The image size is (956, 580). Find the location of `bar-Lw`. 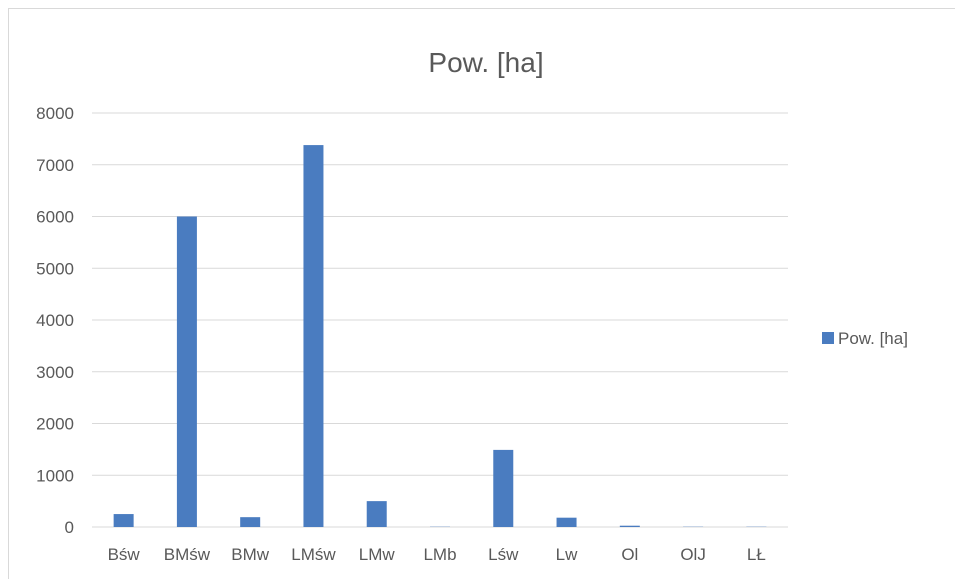

bar-Lw is located at coordinates (566, 522).